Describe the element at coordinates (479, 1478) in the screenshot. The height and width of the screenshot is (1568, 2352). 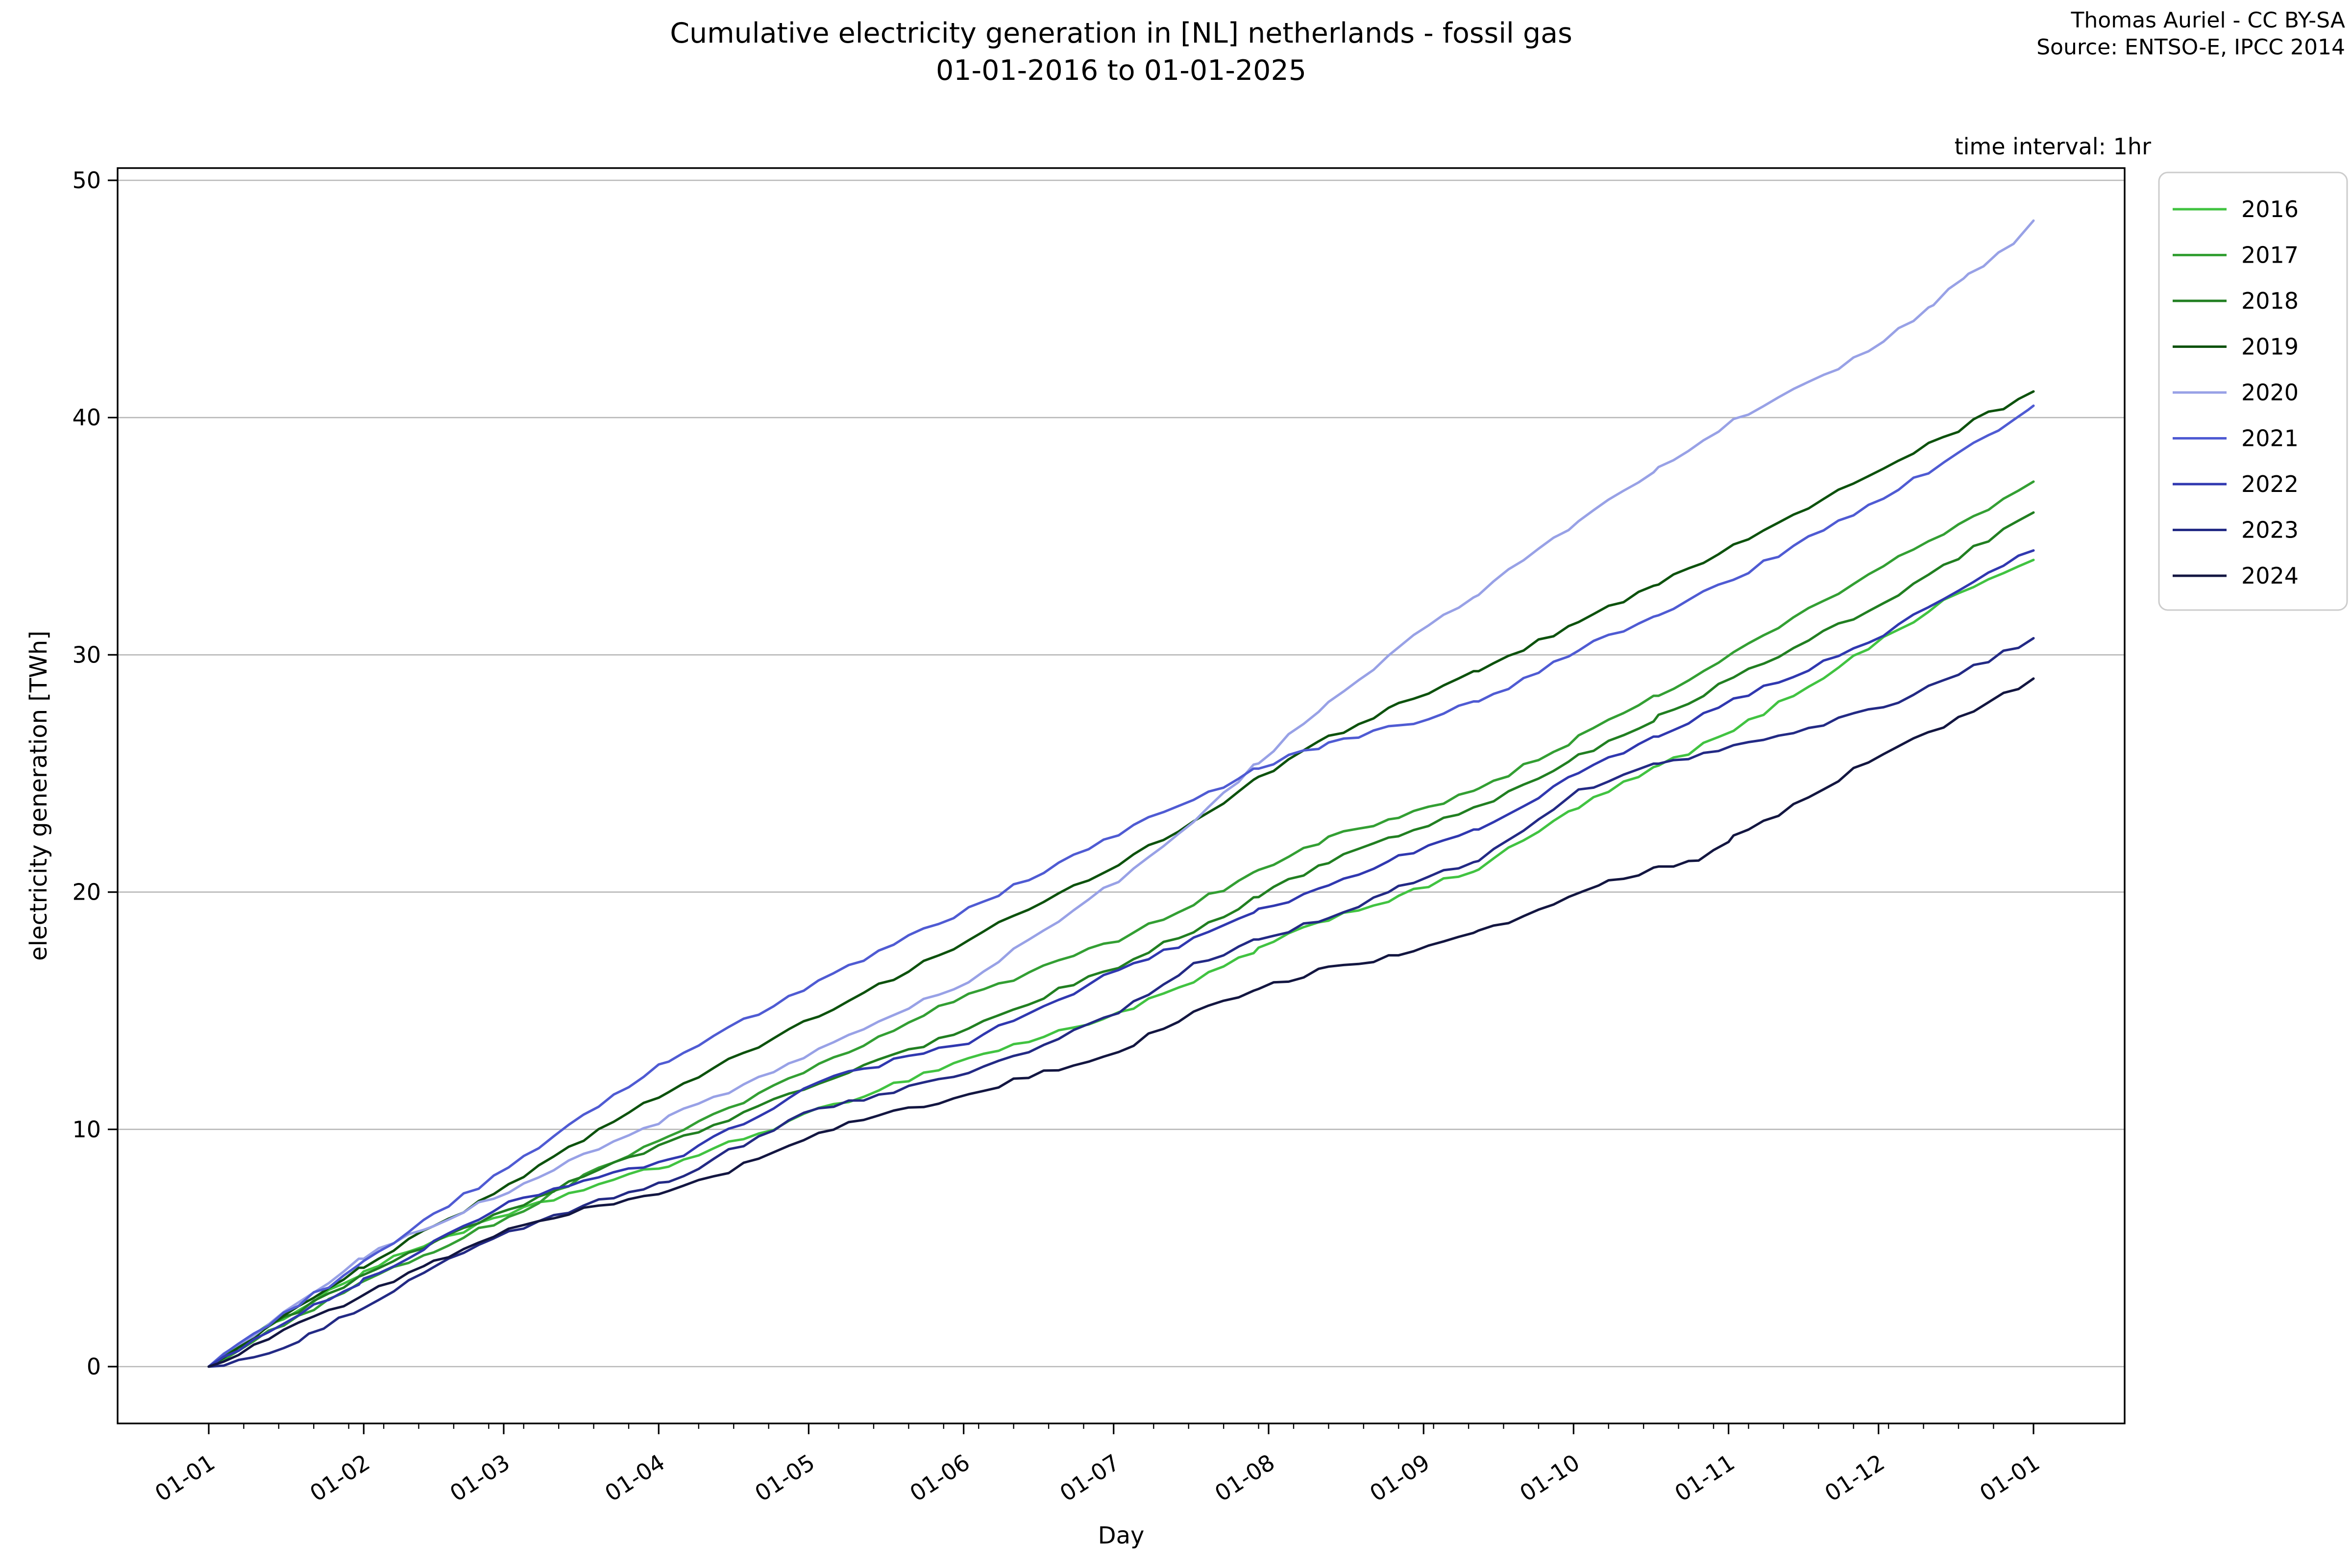
I see `x-tick-label: 01-03` at that location.